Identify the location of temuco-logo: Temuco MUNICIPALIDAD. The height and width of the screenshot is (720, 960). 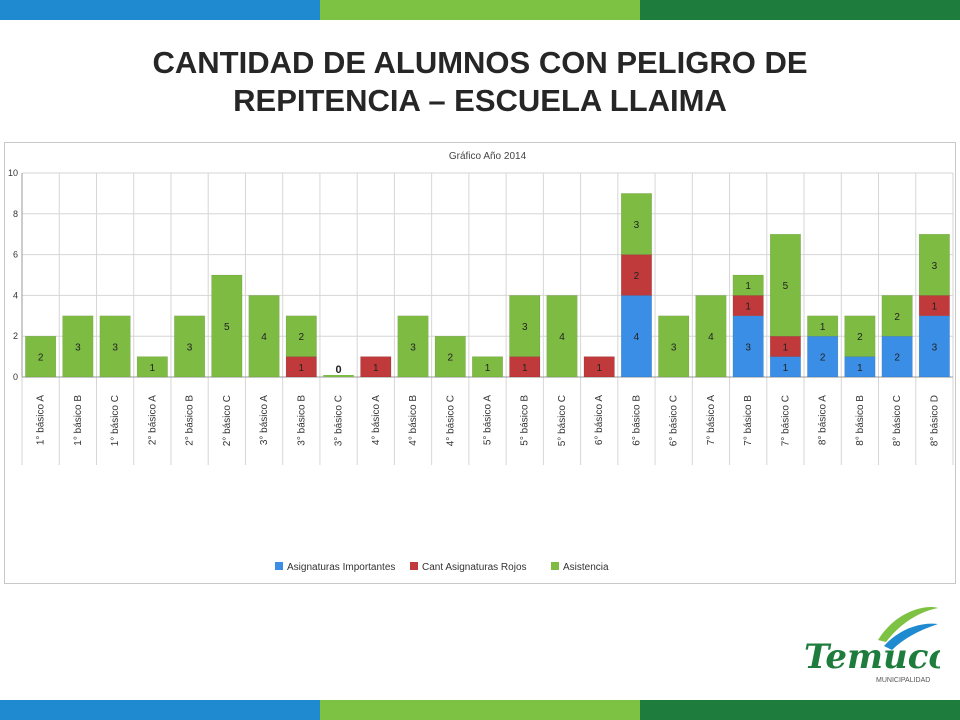
(872, 645).